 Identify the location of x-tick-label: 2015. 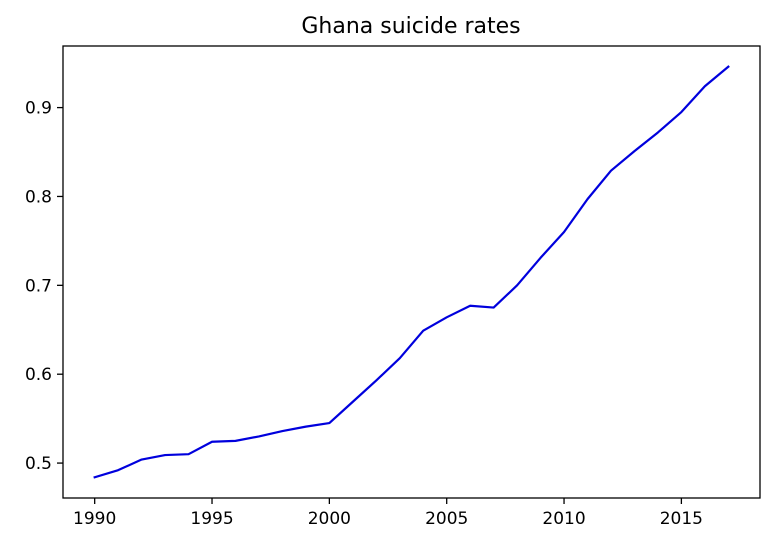
(681, 519).